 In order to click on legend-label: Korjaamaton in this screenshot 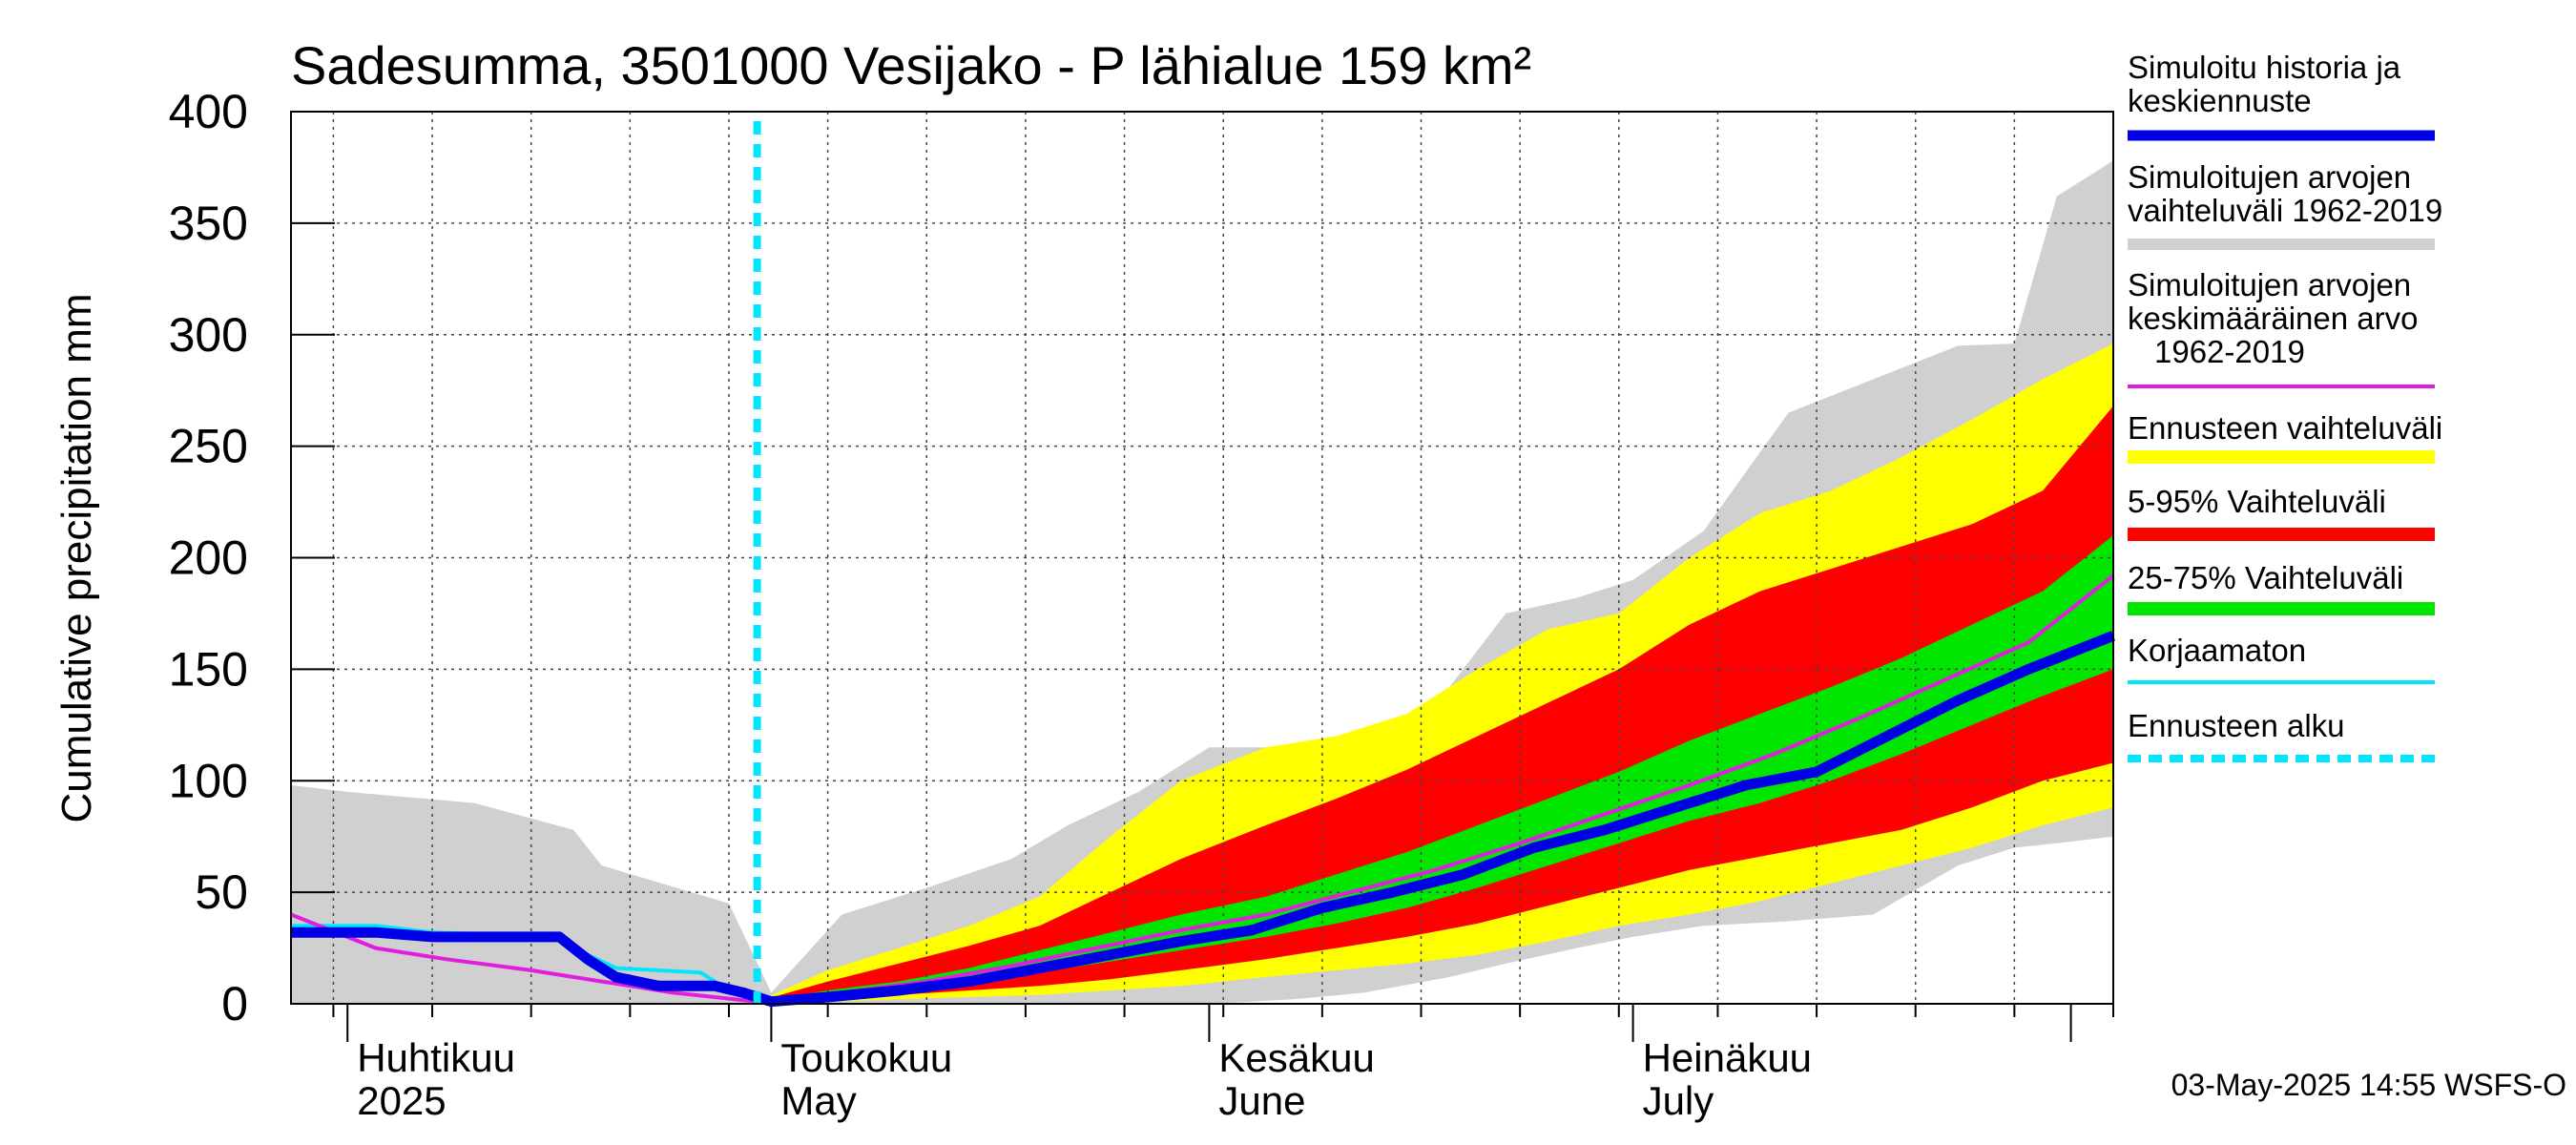, I will do `click(2217, 650)`.